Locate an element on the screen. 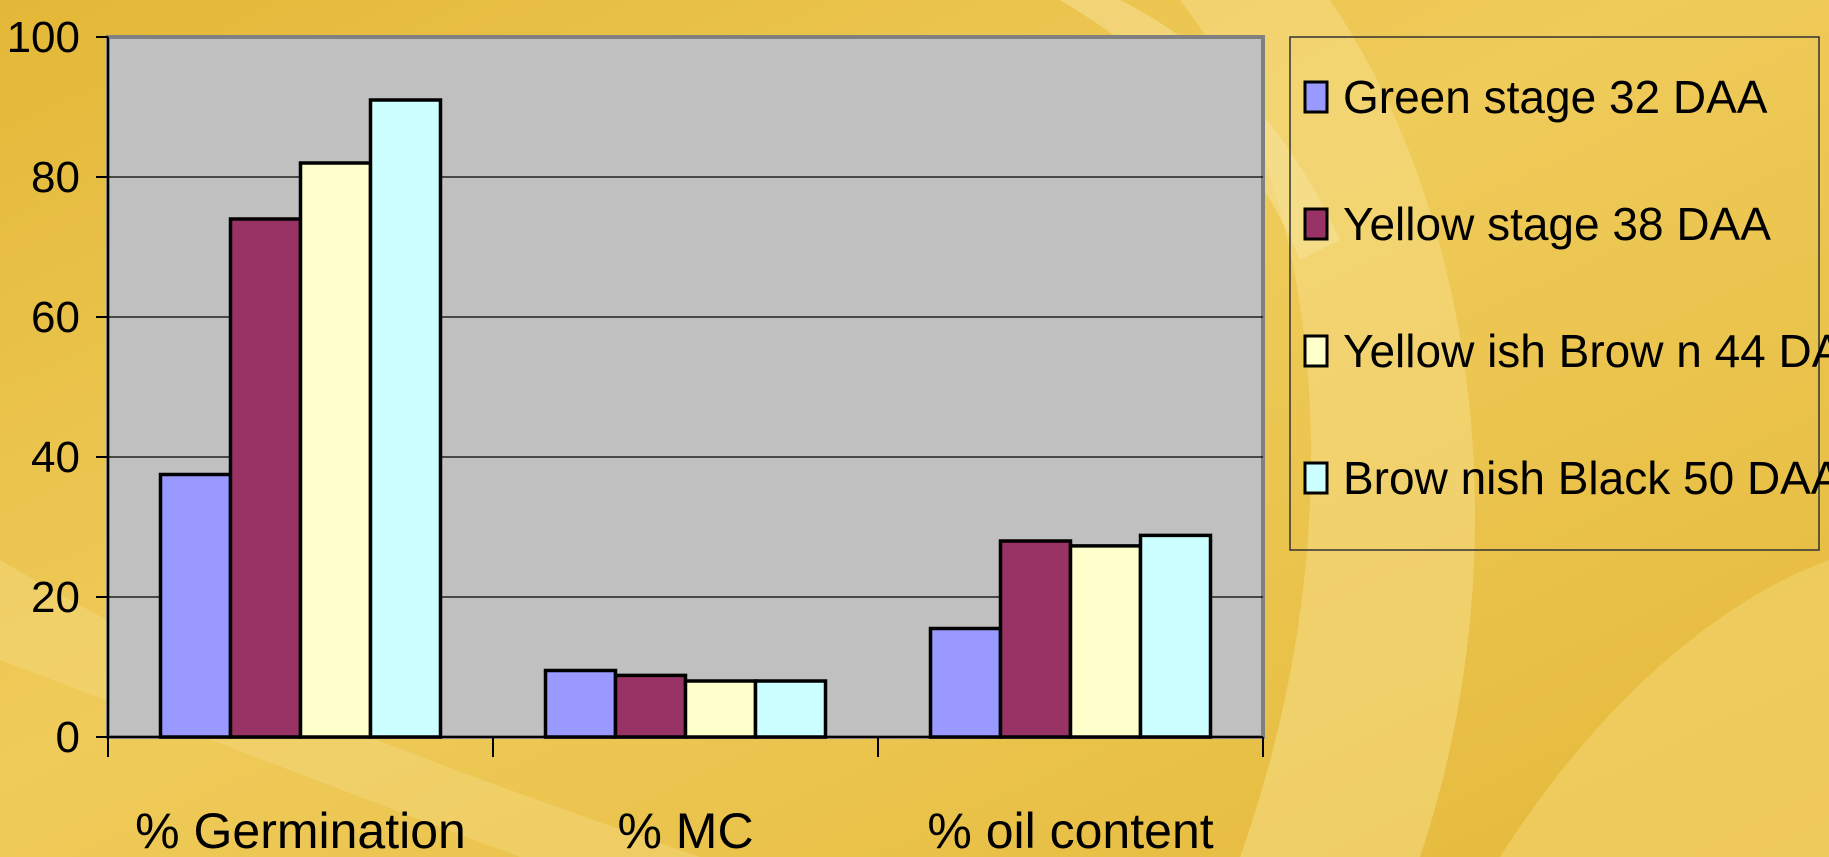 The height and width of the screenshot is (857, 1829). y-tick-label: 100 is located at coordinates (43, 37).